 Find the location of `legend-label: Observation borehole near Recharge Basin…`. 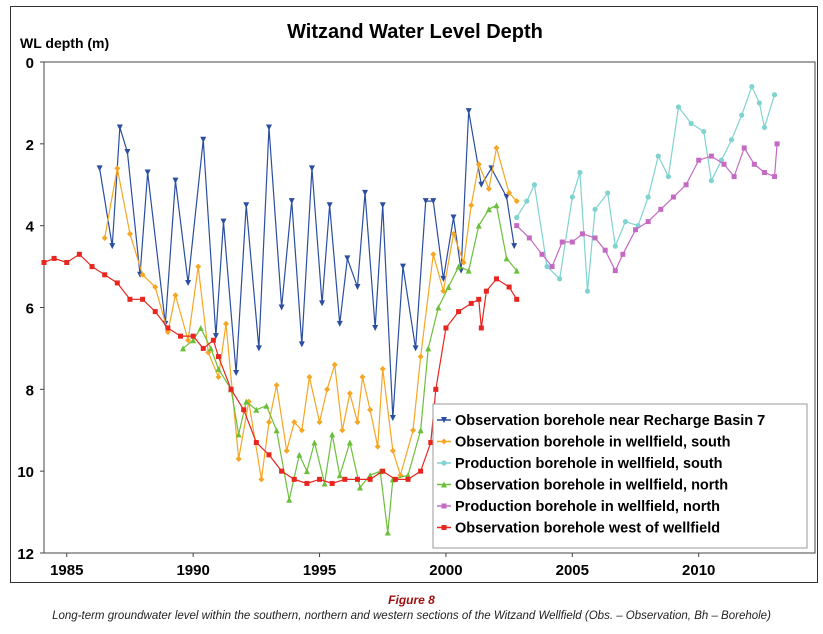

legend-label: Observation borehole near Recharge Basin… is located at coordinates (610, 421).